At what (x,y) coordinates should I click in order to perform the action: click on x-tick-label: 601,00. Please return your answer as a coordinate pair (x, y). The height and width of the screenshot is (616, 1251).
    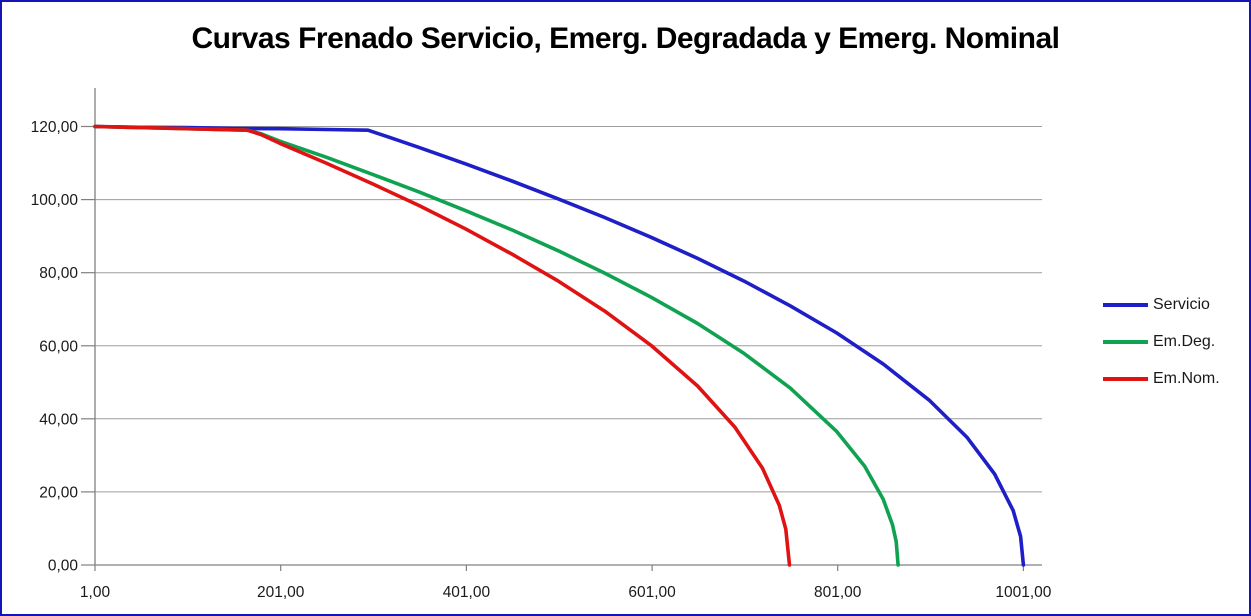
    Looking at the image, I should click on (652, 592).